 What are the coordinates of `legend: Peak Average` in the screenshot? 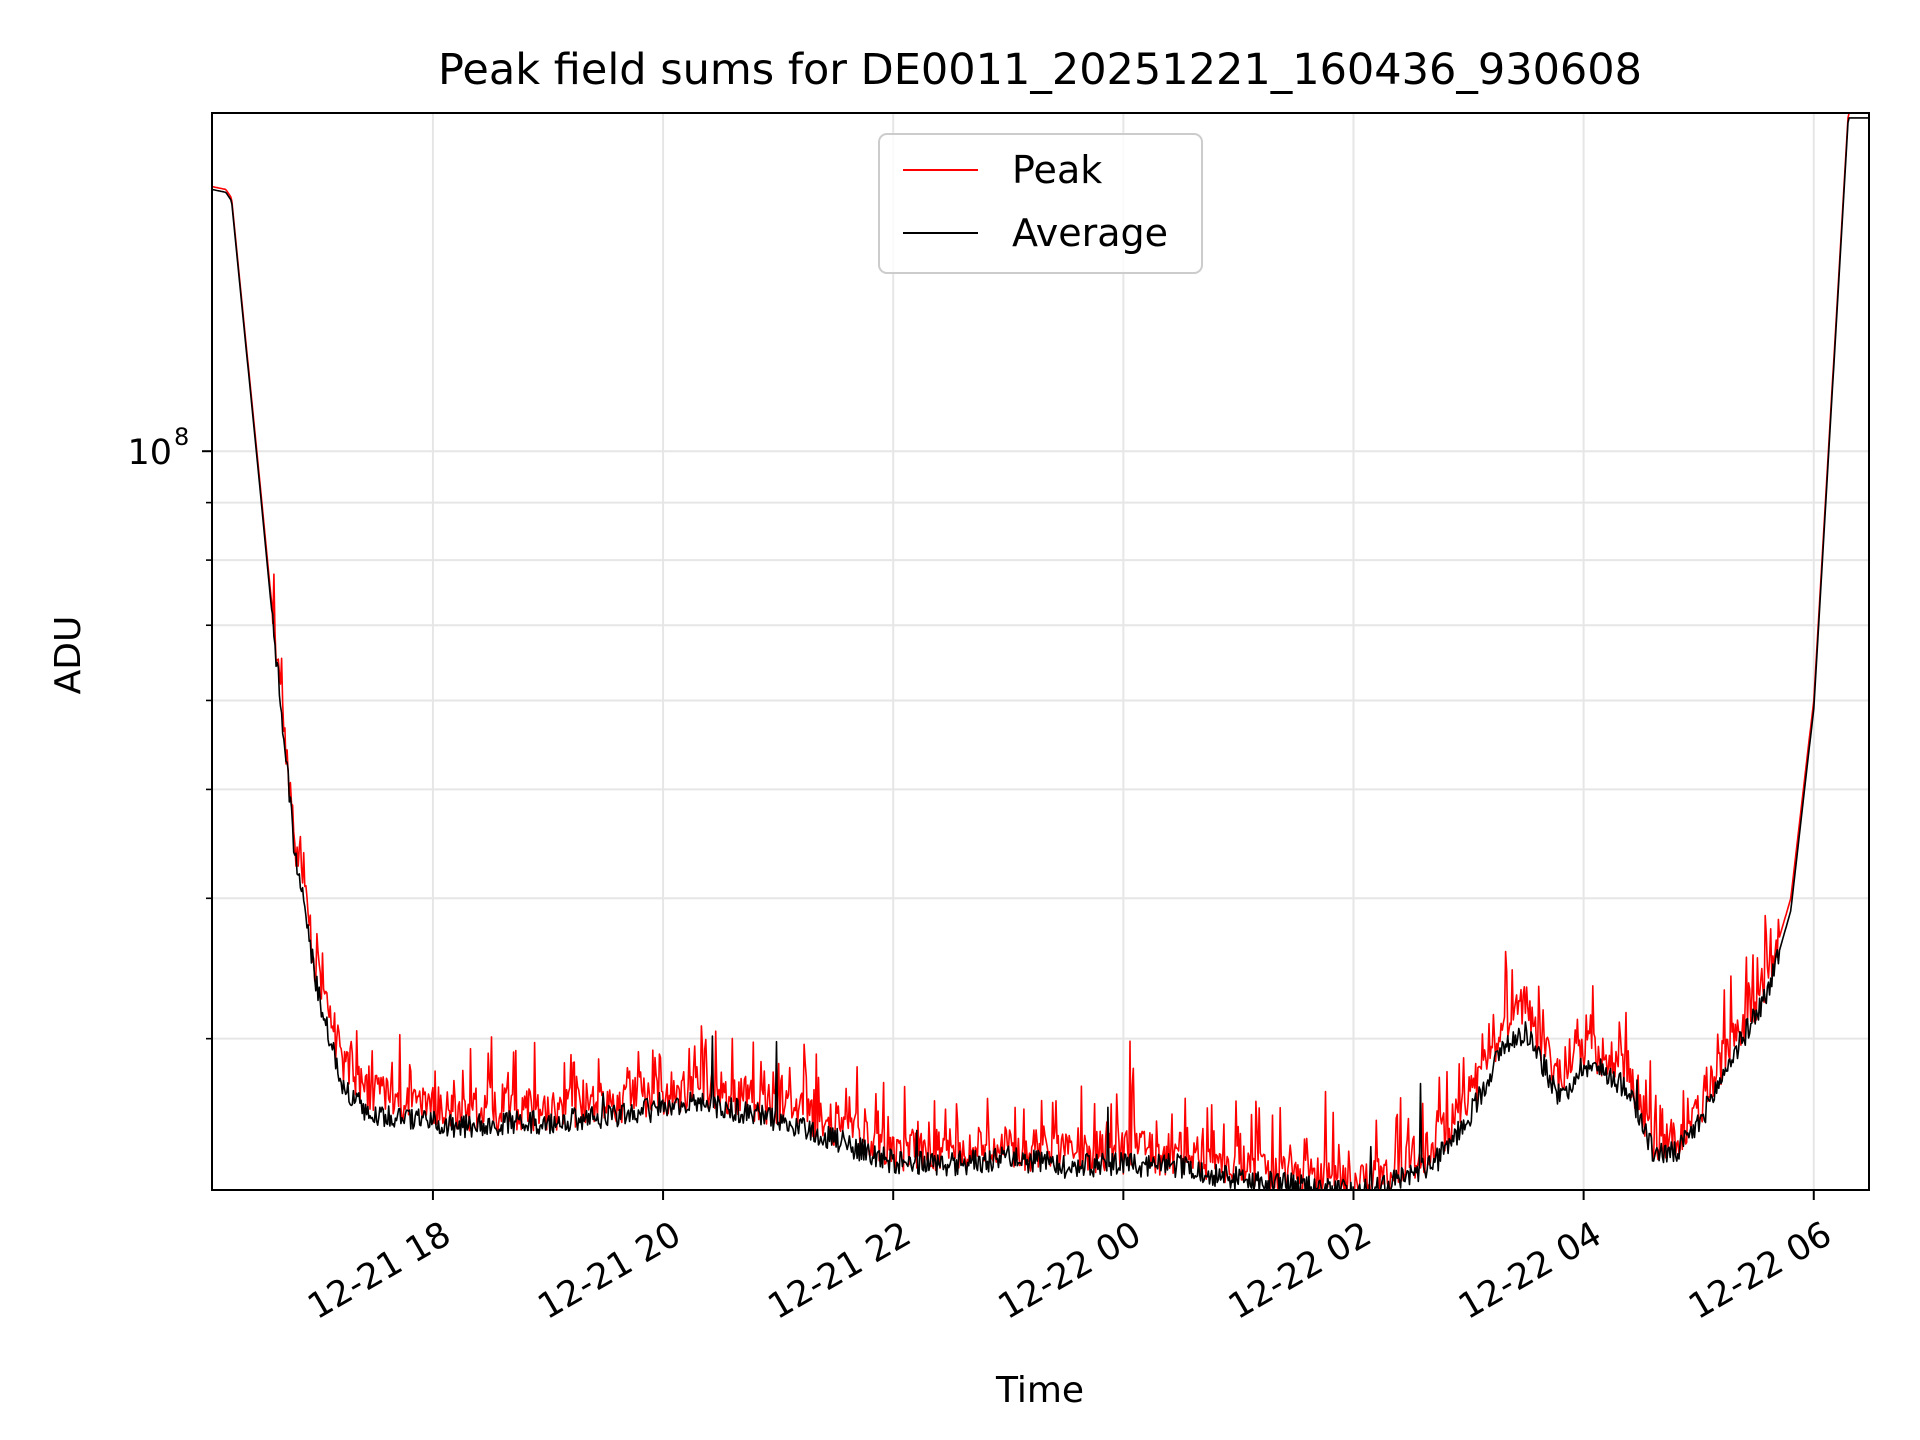 It's located at (1040, 203).